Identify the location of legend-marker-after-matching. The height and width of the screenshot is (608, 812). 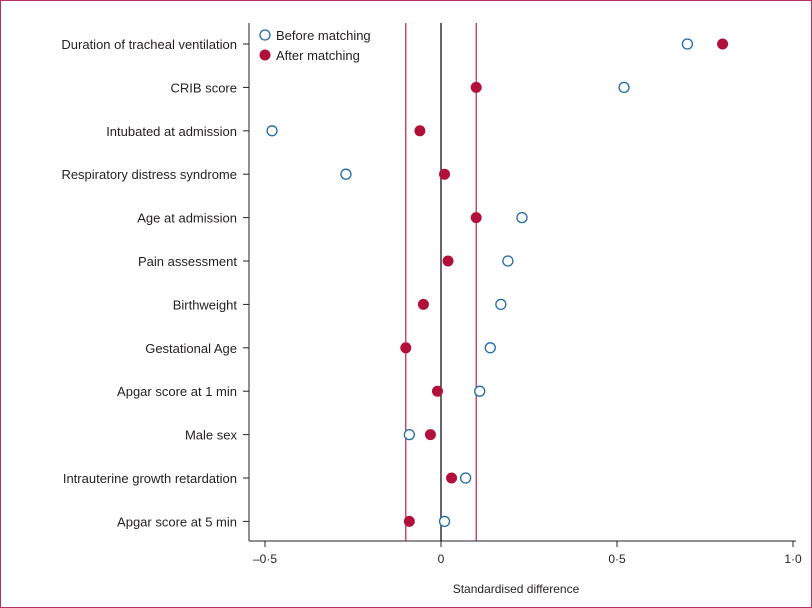
(265, 55).